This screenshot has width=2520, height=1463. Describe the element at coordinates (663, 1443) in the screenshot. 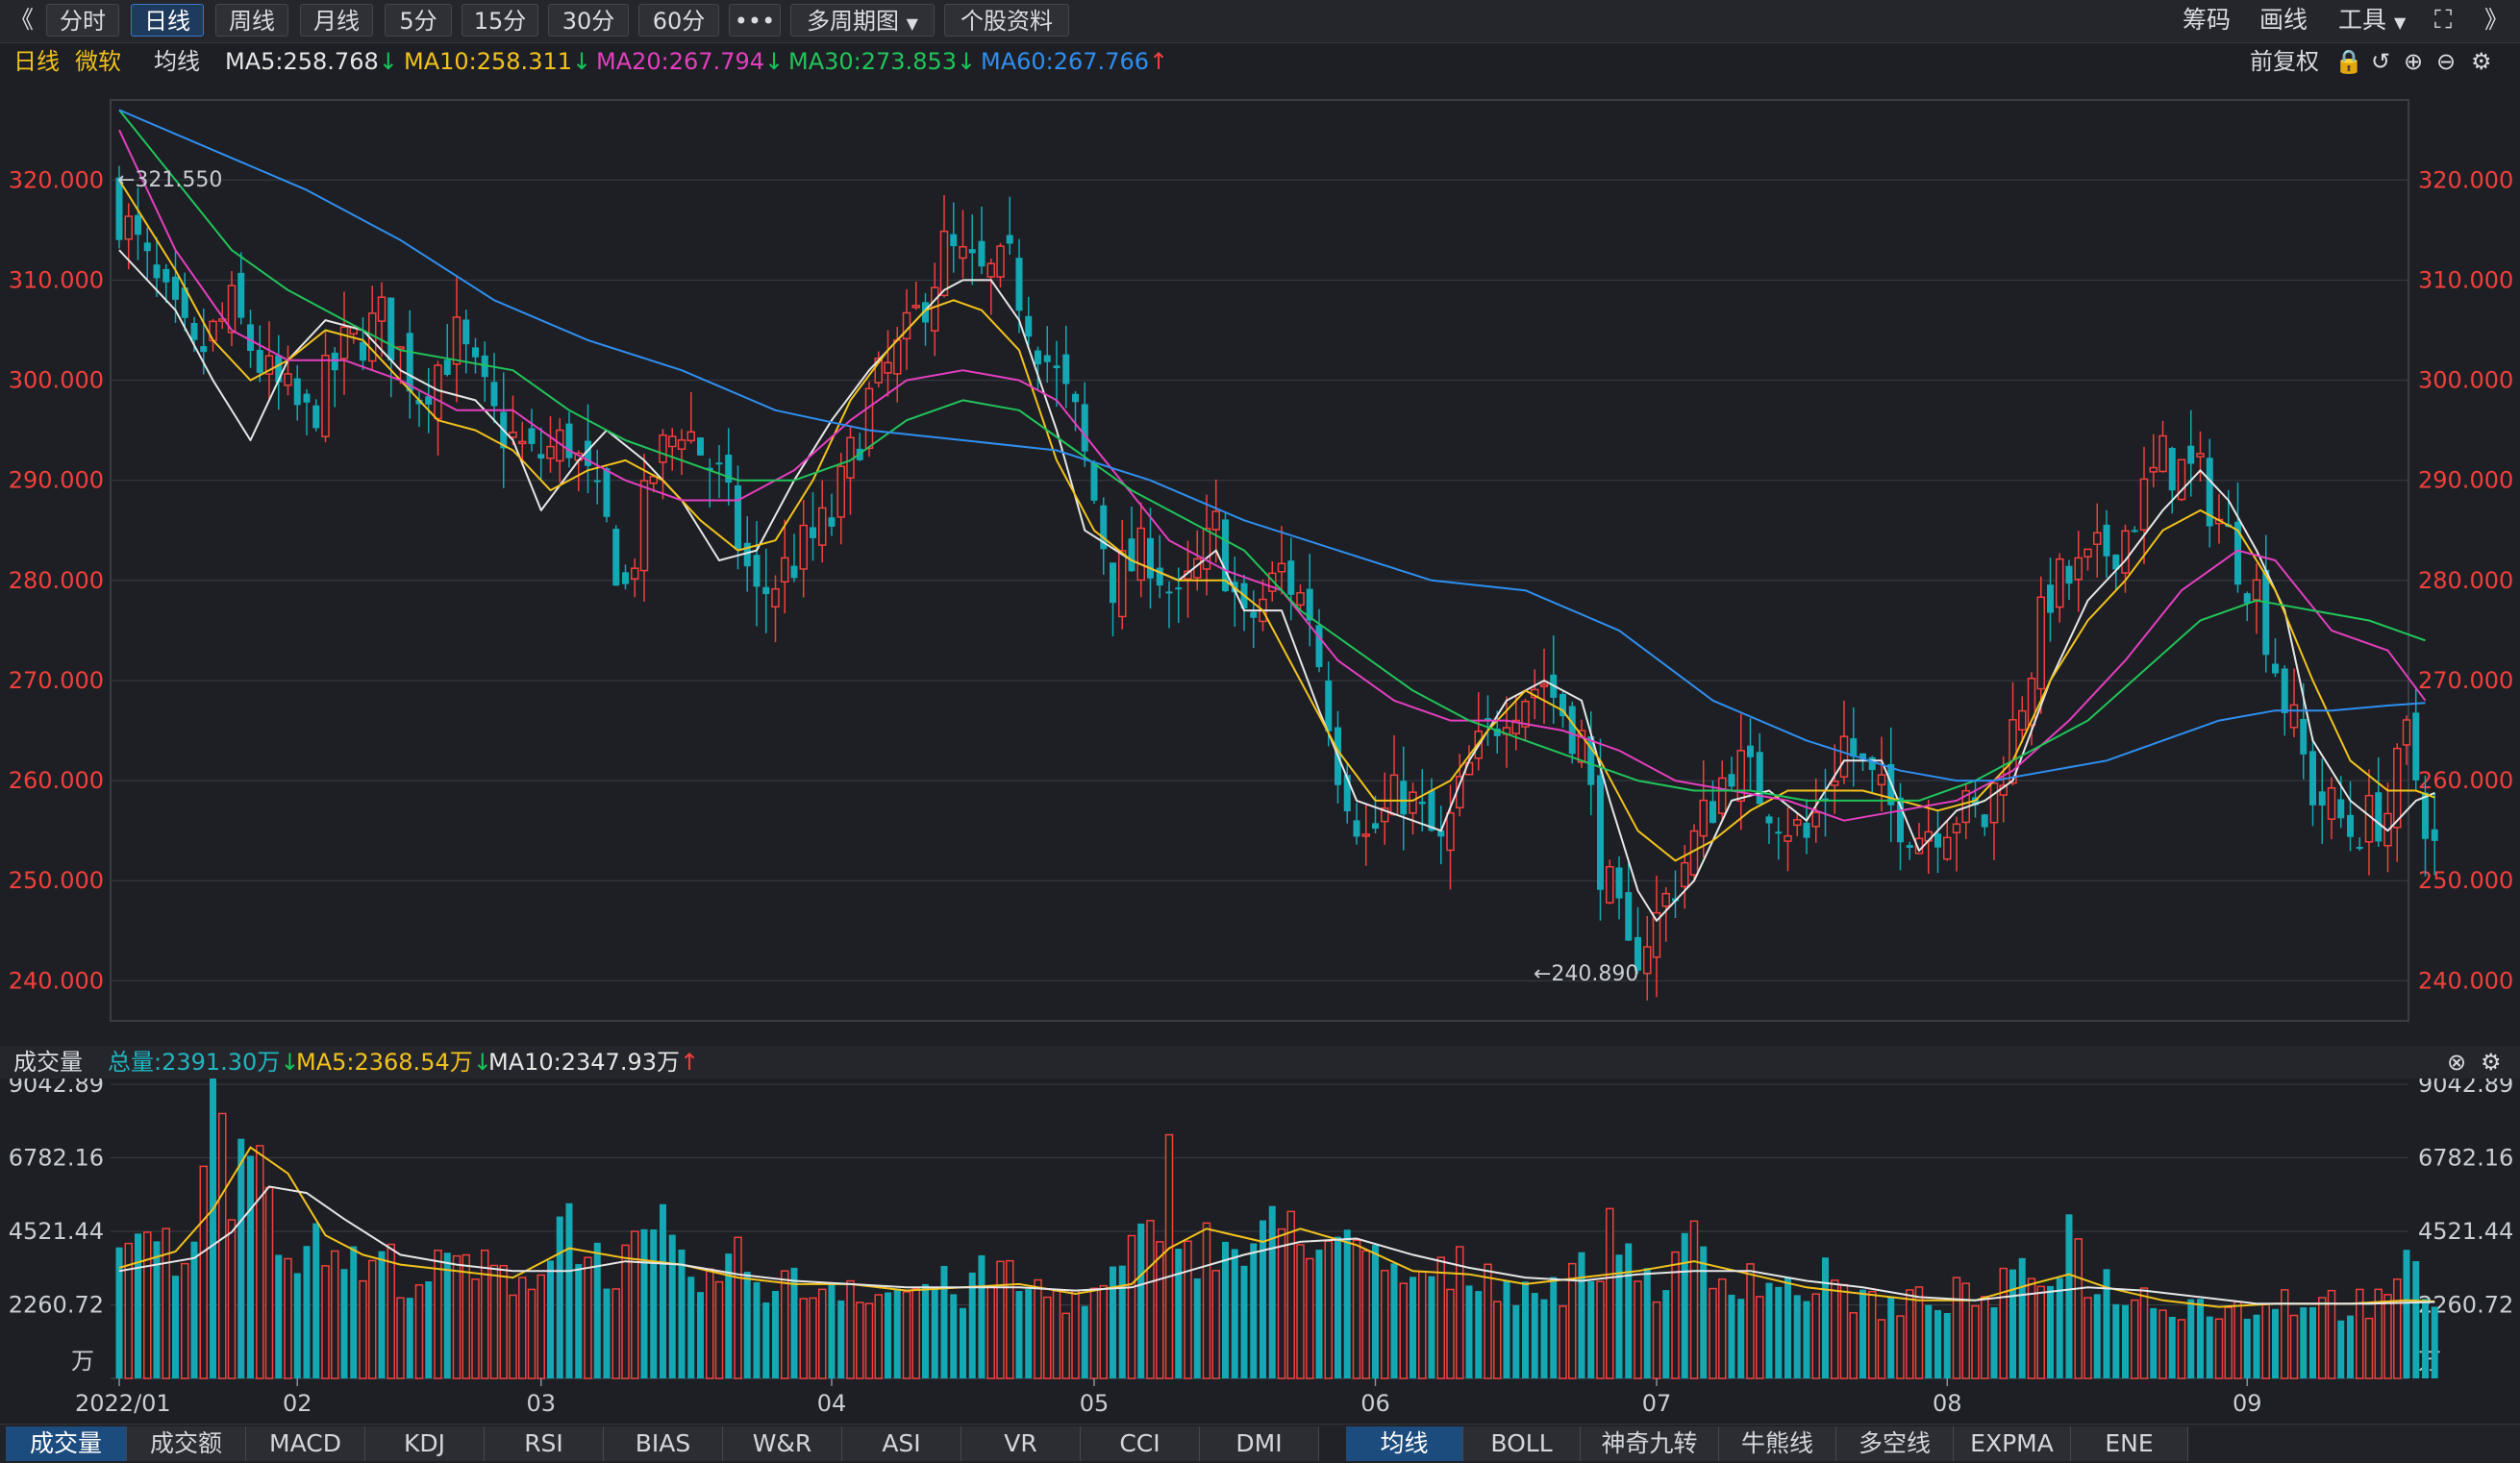

I see `indicator-tab-5: BIAS` at that location.